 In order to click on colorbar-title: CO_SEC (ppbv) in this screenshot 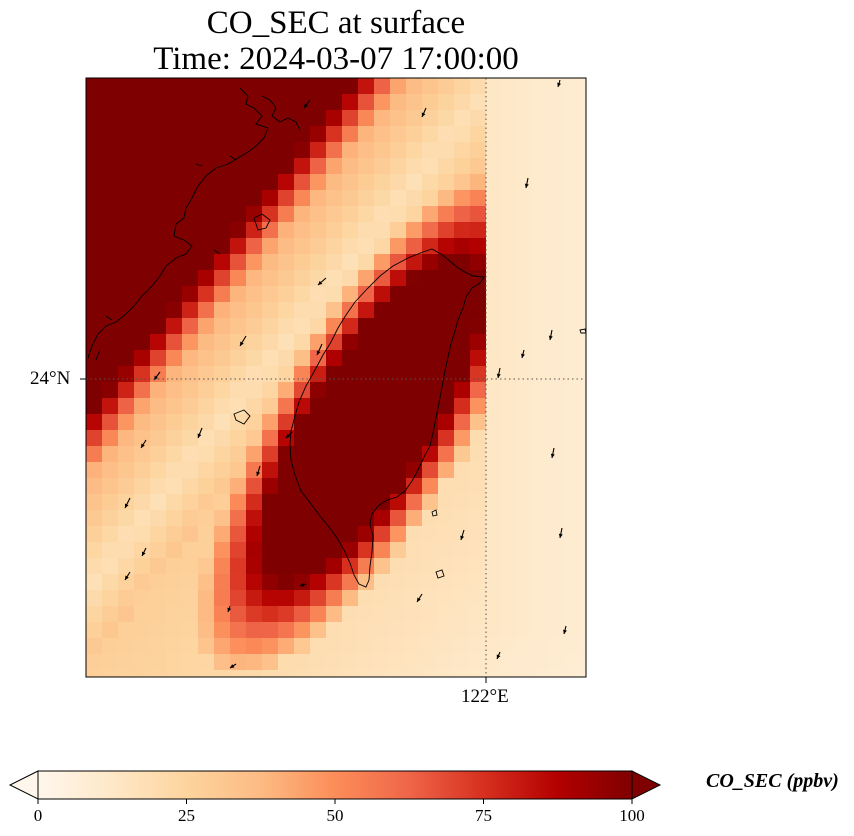, I will do `click(772, 781)`.